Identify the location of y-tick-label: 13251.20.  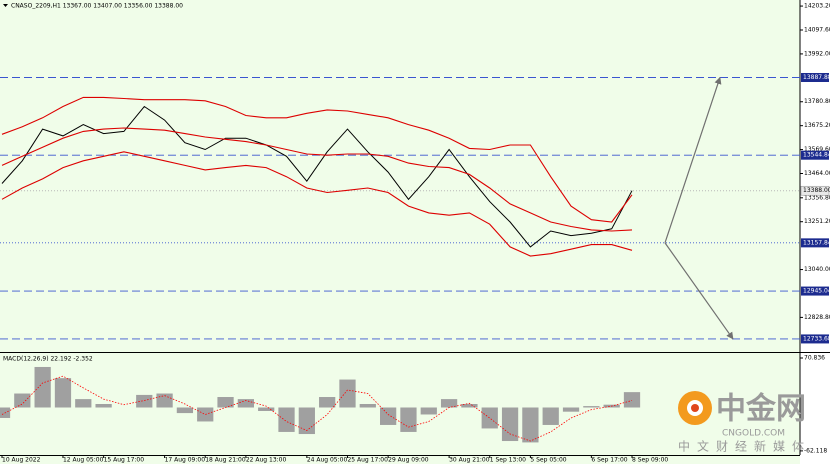
(817, 221).